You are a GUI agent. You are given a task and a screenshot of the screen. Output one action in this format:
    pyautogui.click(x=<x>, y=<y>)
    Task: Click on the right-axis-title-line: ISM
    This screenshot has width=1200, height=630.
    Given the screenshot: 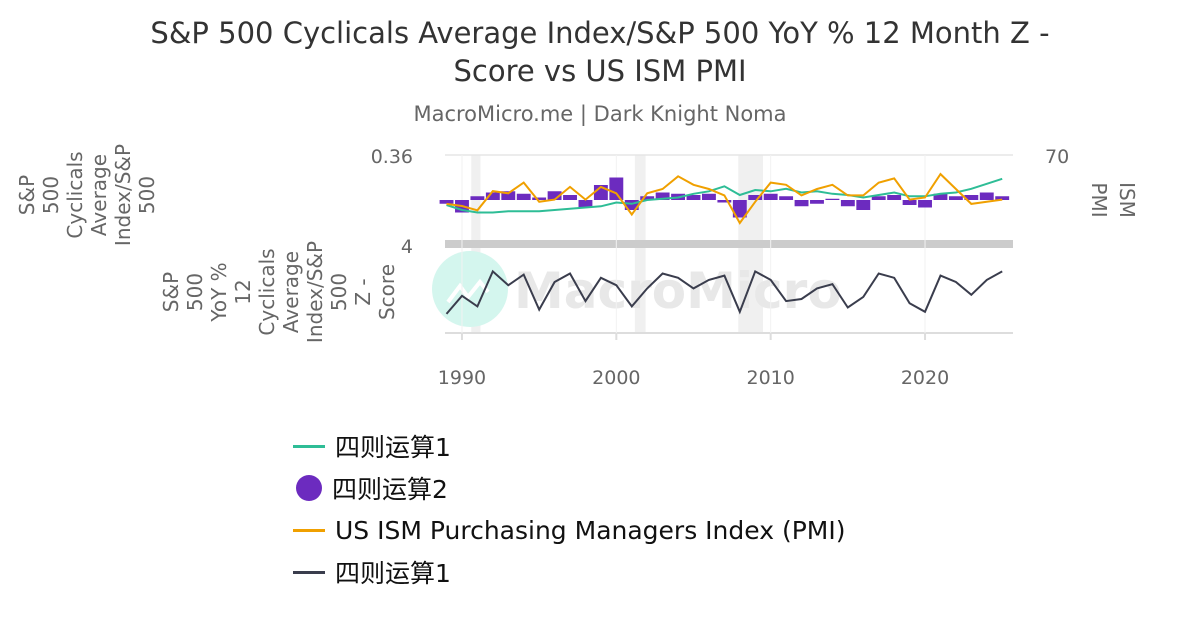 What is the action you would take?
    pyautogui.click(x=1127, y=200)
    